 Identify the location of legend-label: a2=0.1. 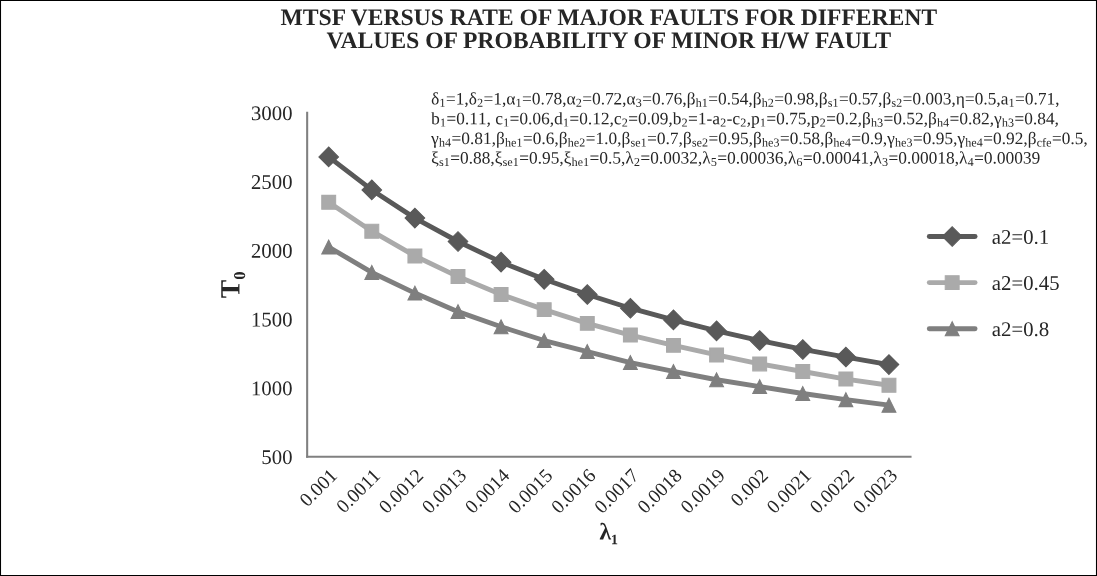
(1020, 237).